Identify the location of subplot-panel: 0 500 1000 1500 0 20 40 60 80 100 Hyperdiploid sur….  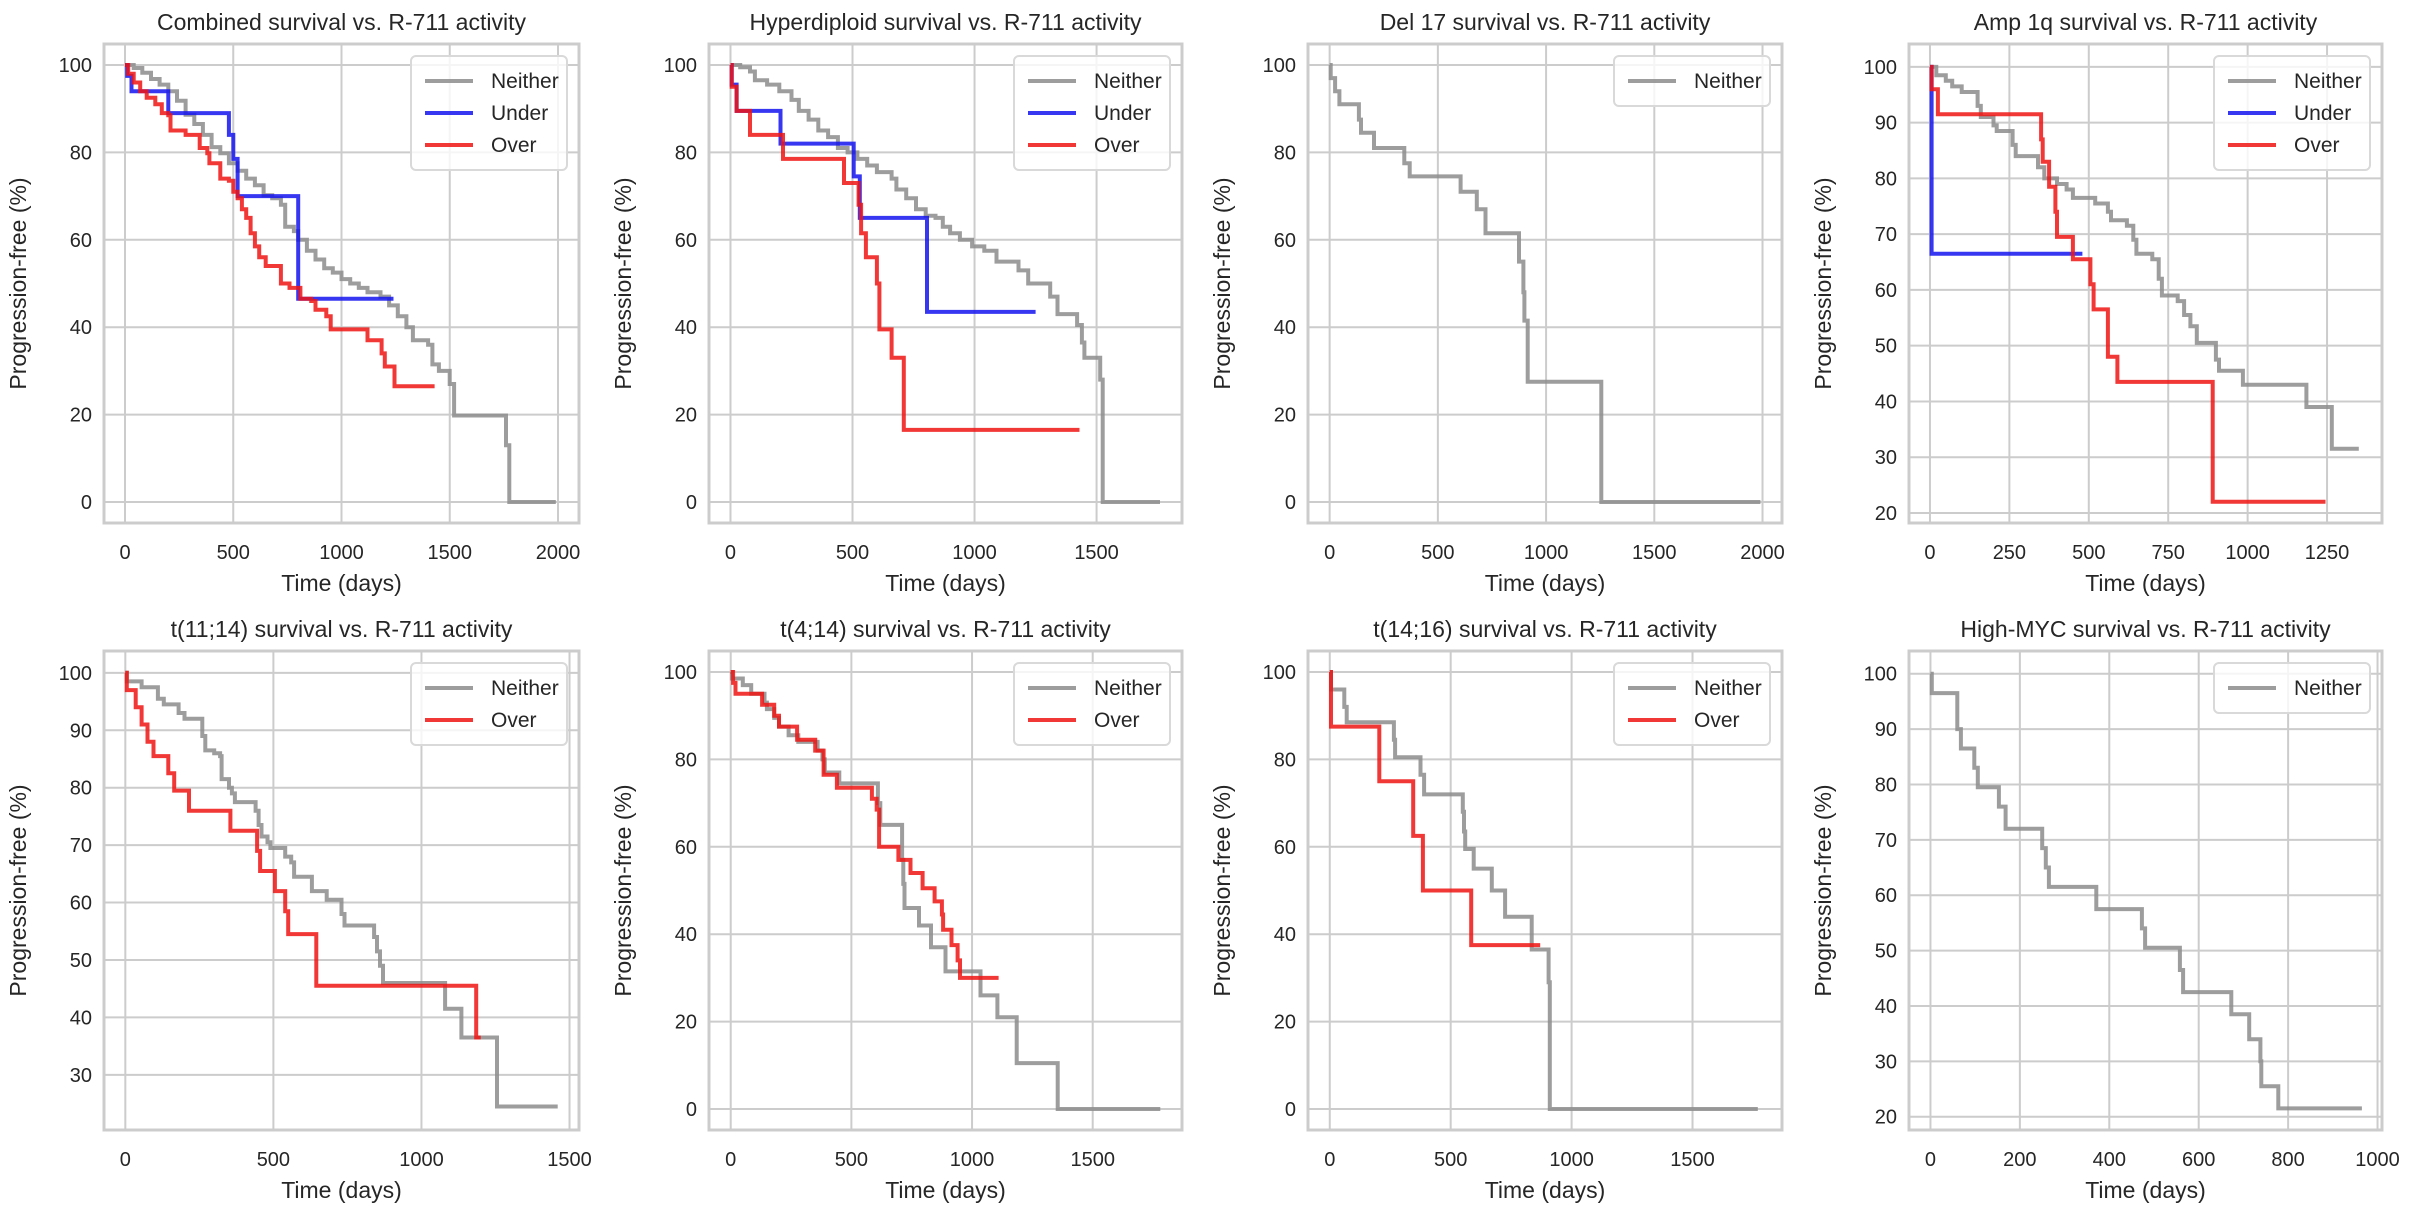
(897, 302).